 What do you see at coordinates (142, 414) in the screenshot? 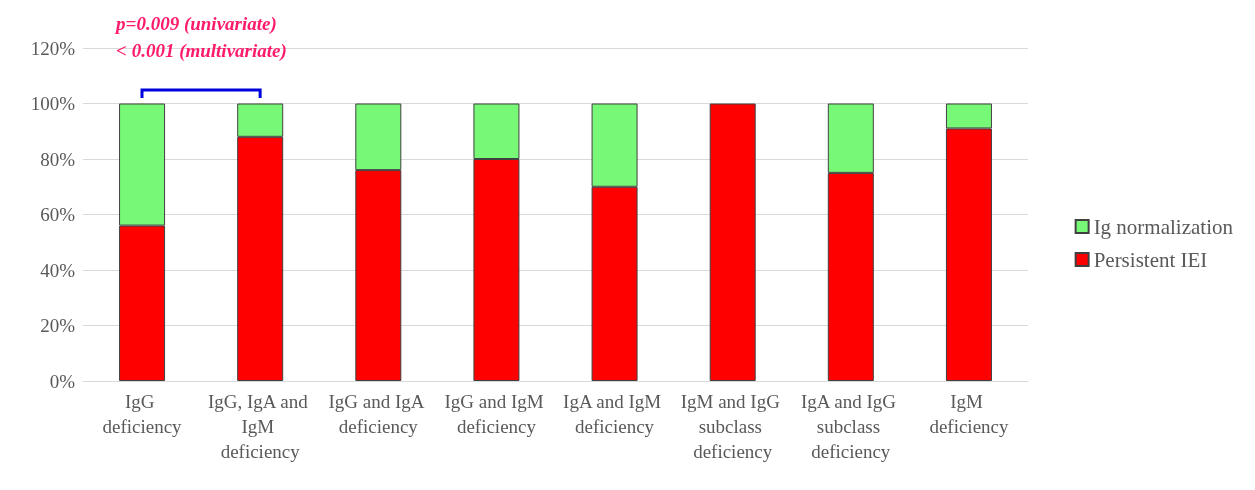
I see `x-tick-label: IgG deficiency` at bounding box center [142, 414].